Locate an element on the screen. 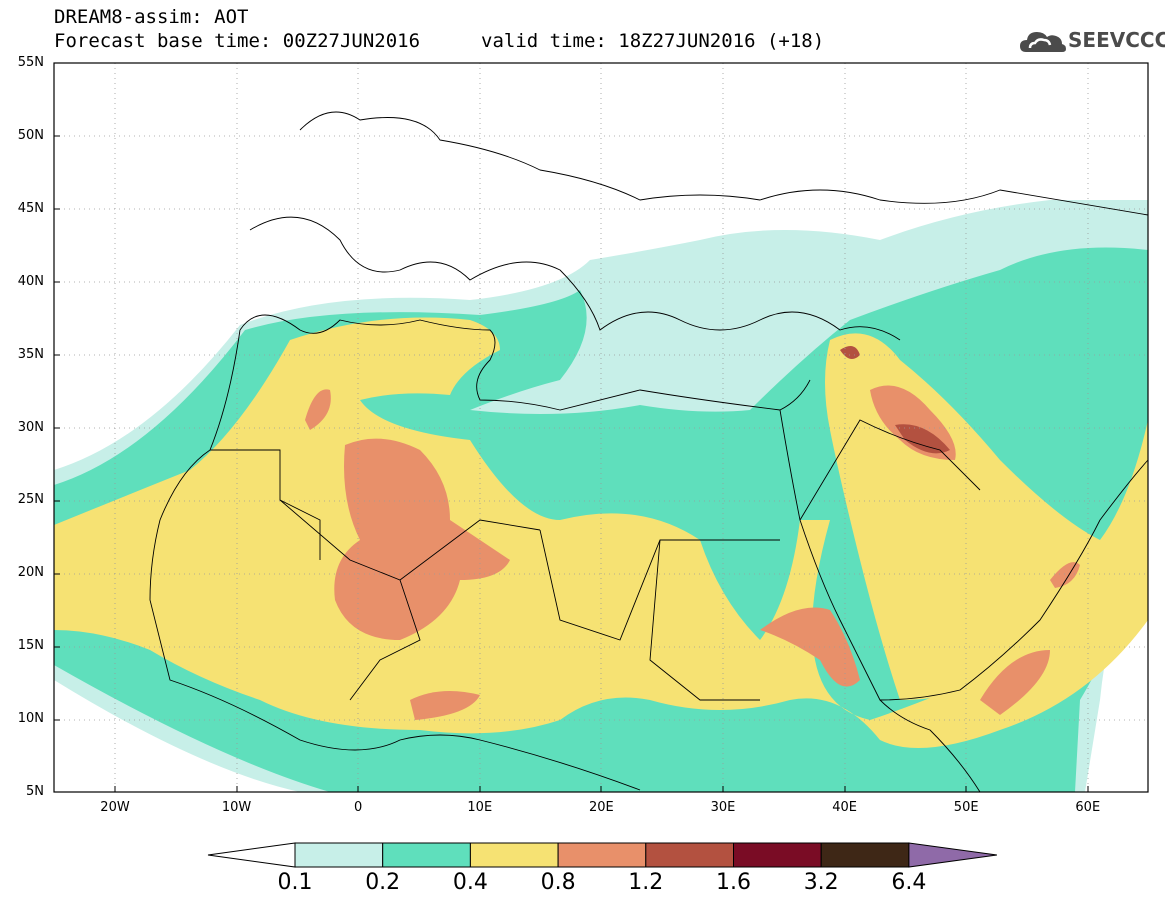 Image resolution: width=1165 pixels, height=905 pixels. longitude-label: 40E is located at coordinates (844, 807).